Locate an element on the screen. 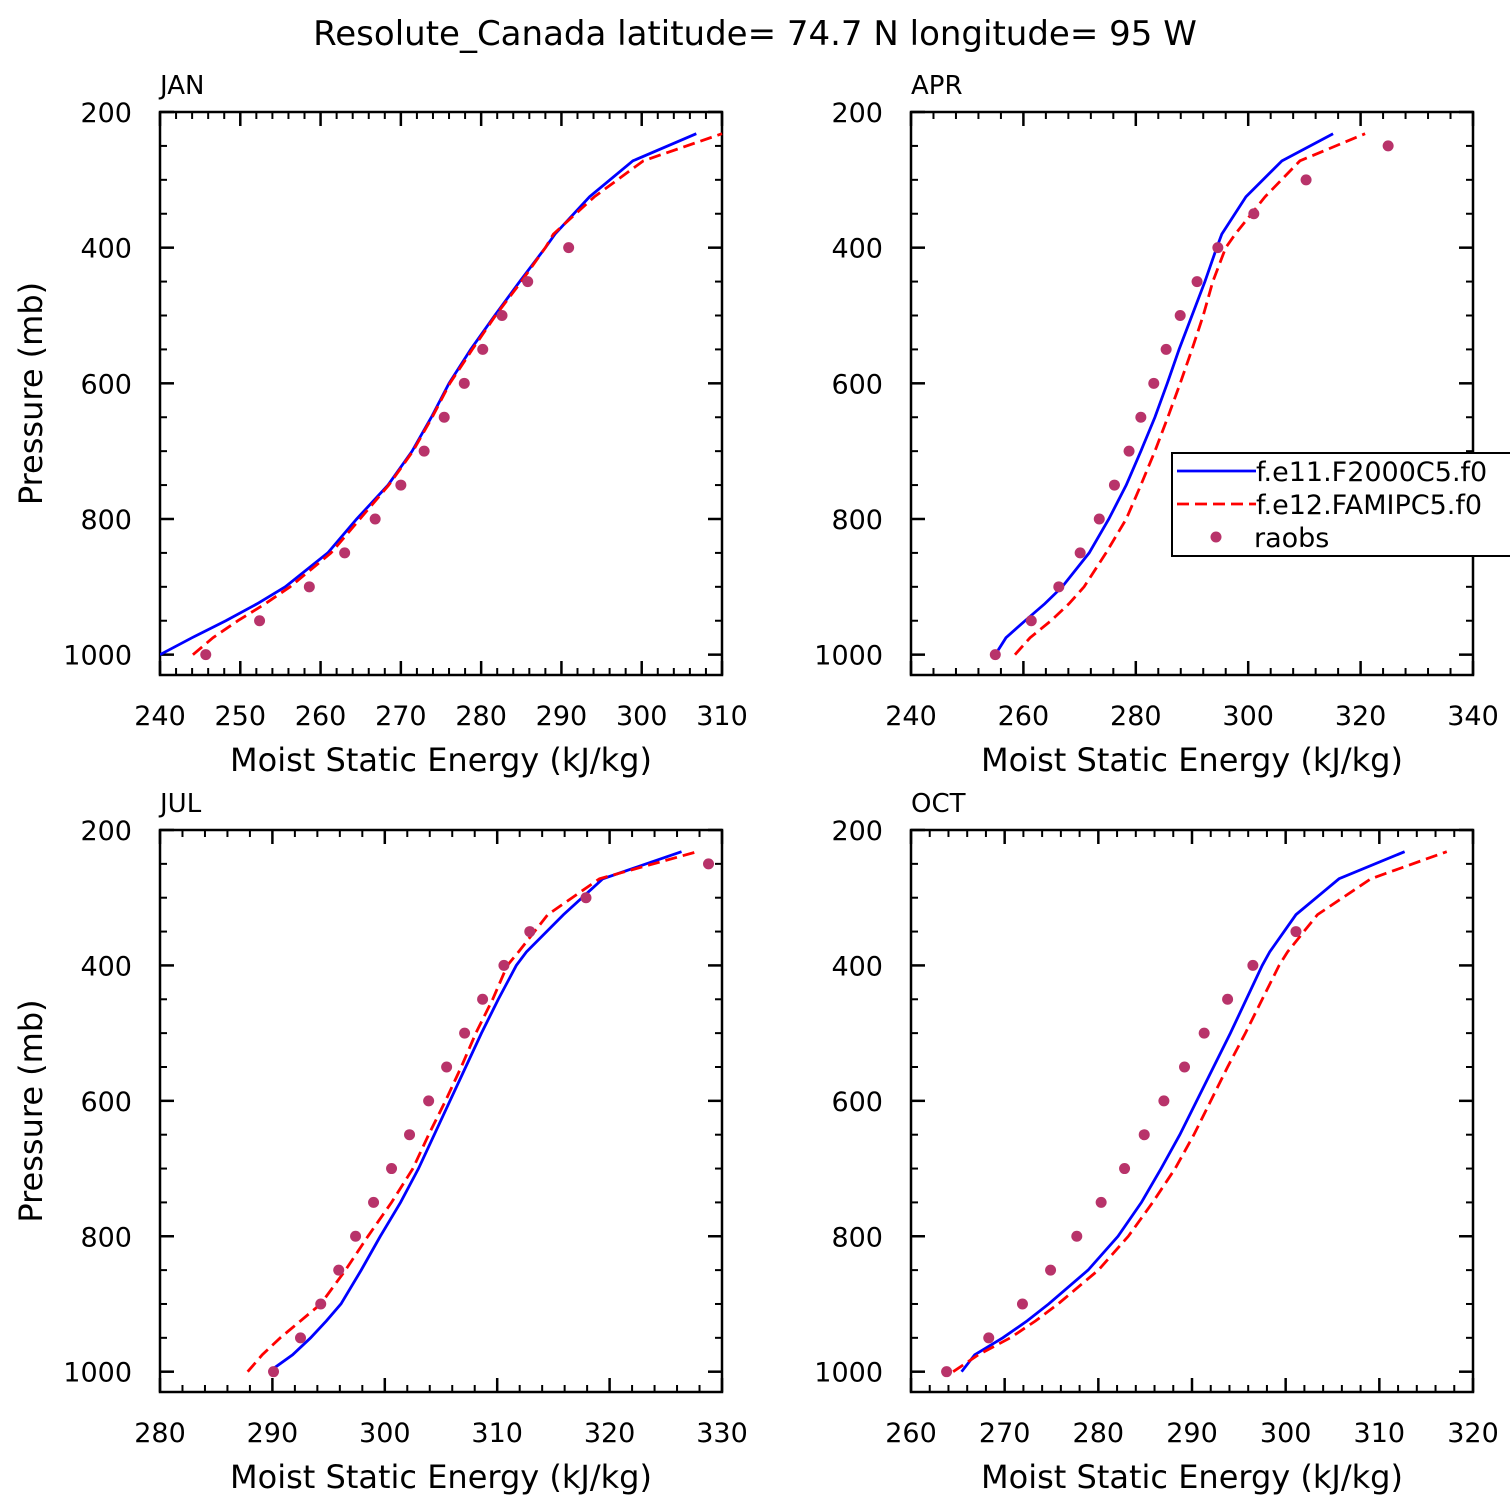 The height and width of the screenshot is (1510, 1510). x-tick-label: 240 is located at coordinates (911, 716).